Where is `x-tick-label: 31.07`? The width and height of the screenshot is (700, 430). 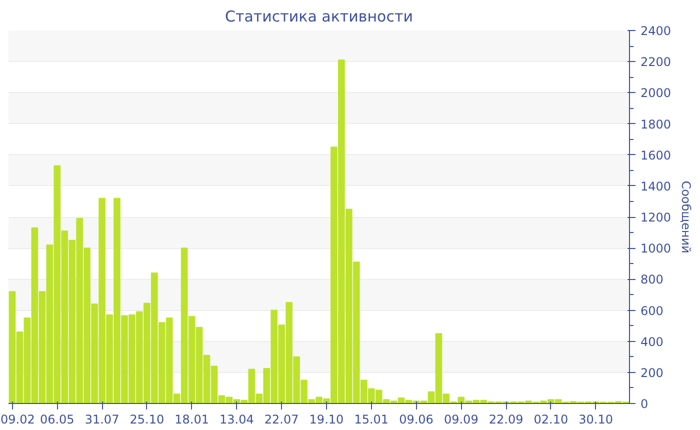
x-tick-label: 31.07 is located at coordinates (102, 419).